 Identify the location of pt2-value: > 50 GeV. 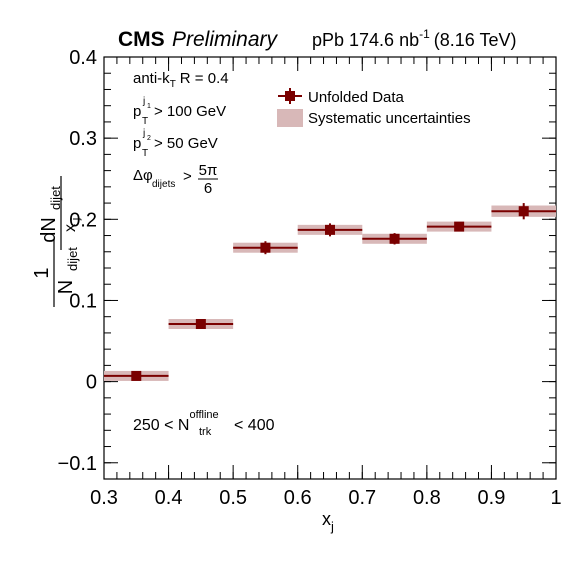
(186, 143).